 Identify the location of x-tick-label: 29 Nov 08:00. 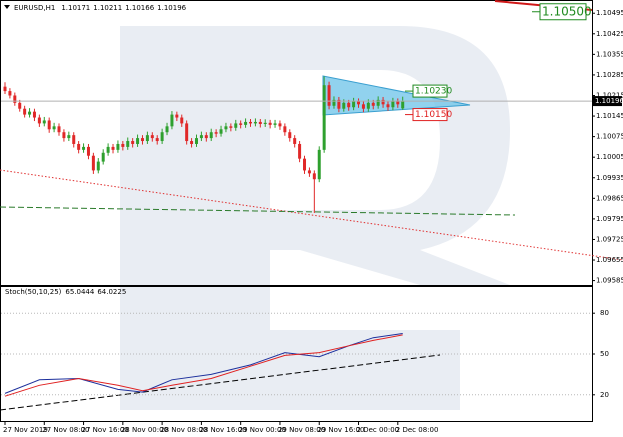
(301, 430).